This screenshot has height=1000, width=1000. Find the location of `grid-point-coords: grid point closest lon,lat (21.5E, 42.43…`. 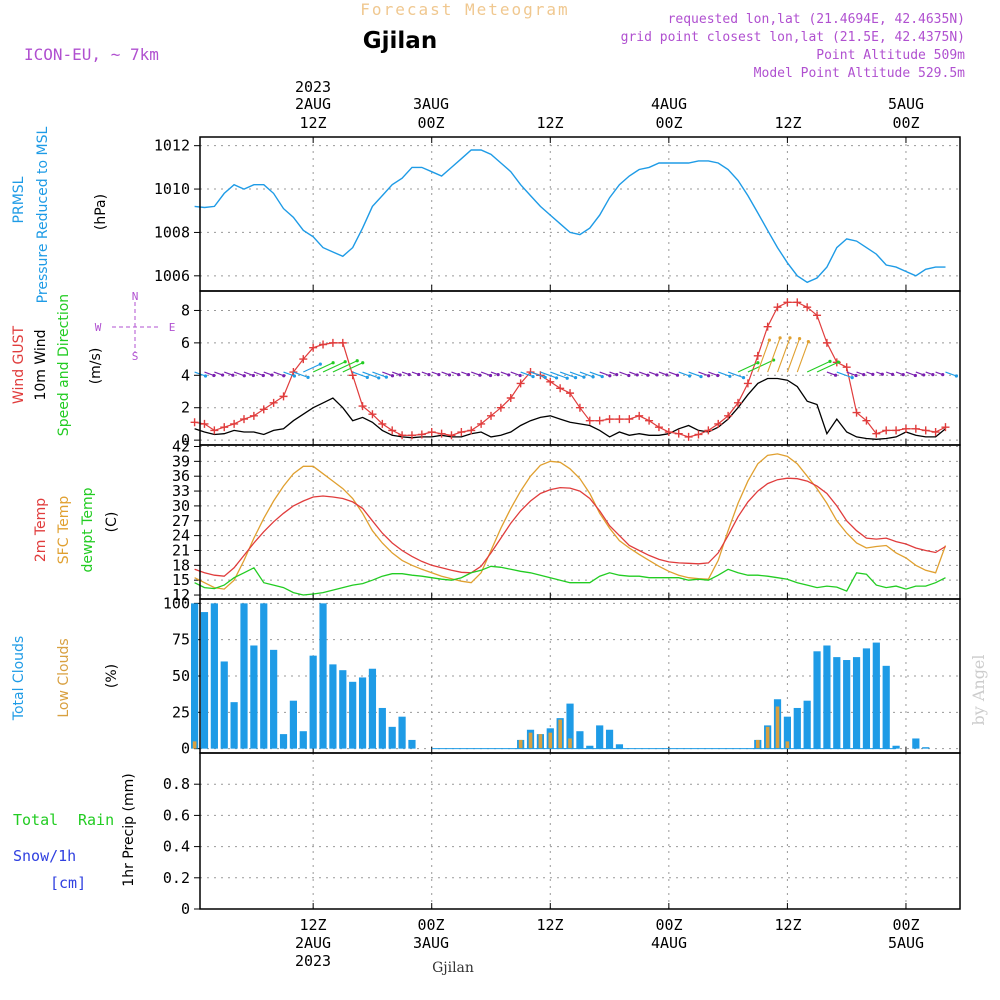

grid-point-coords: grid point closest lon,lat (21.5E, 42.43… is located at coordinates (793, 37).